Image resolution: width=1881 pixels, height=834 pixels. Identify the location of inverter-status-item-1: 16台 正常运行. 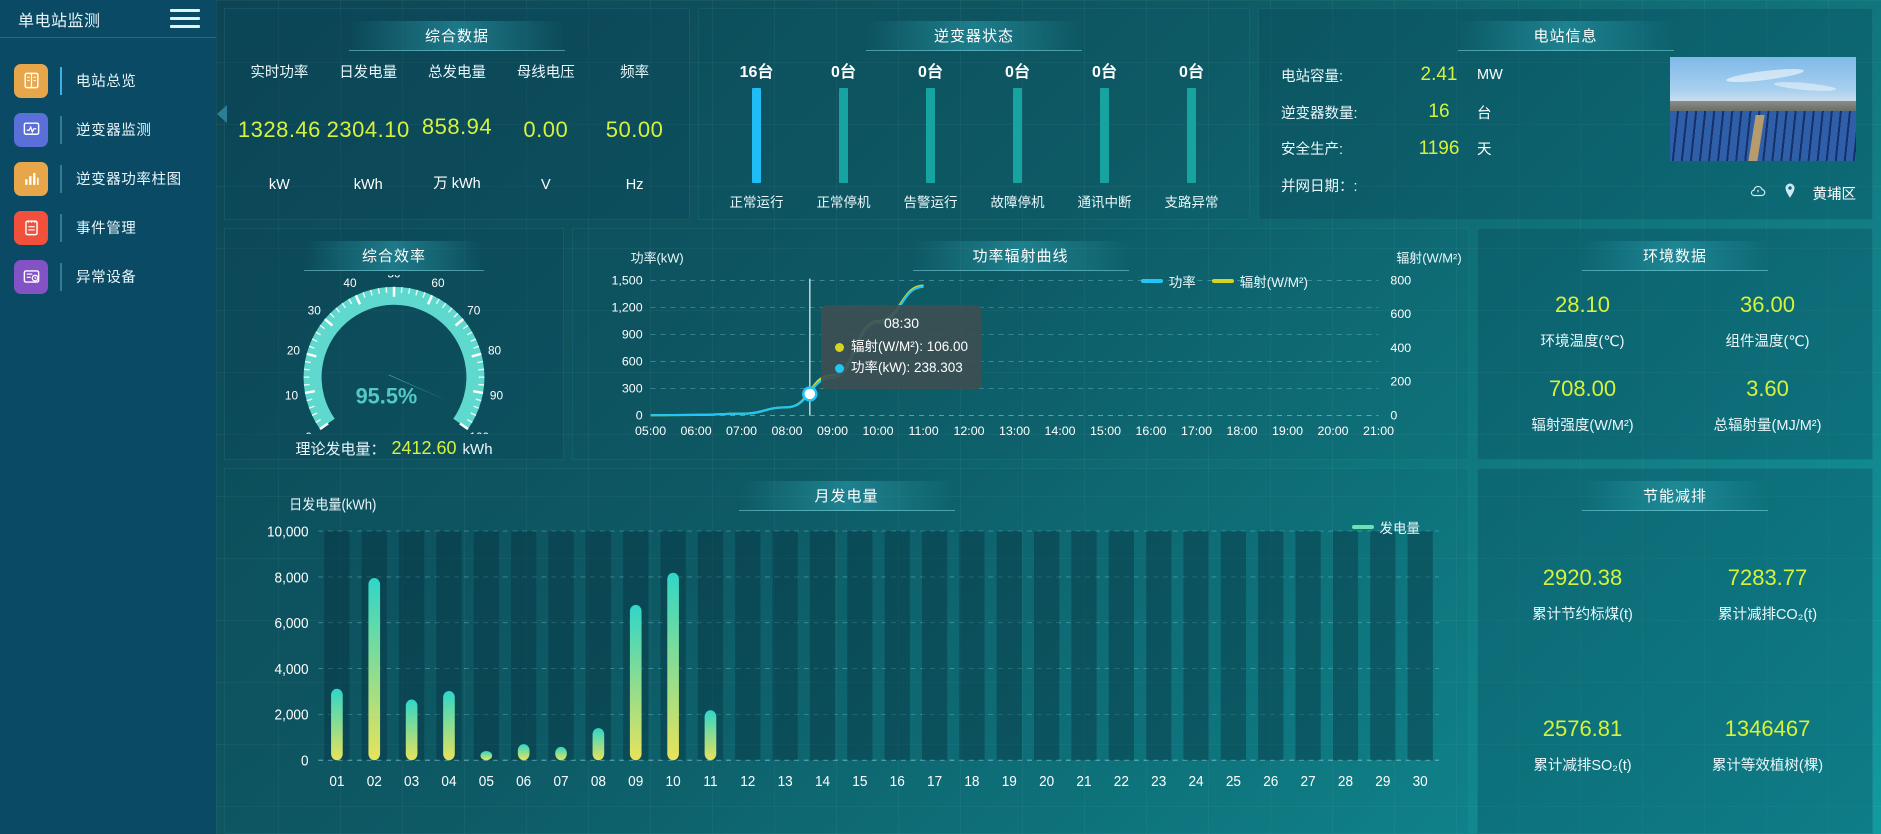
(756, 132).